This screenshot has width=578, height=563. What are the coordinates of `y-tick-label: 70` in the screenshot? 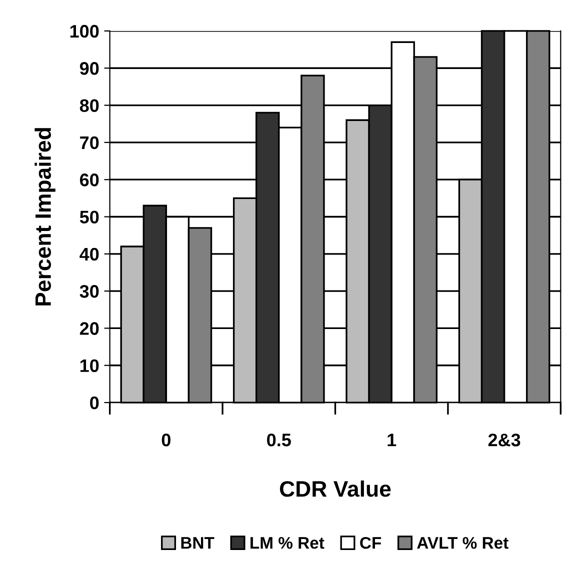 It's located at (89, 143).